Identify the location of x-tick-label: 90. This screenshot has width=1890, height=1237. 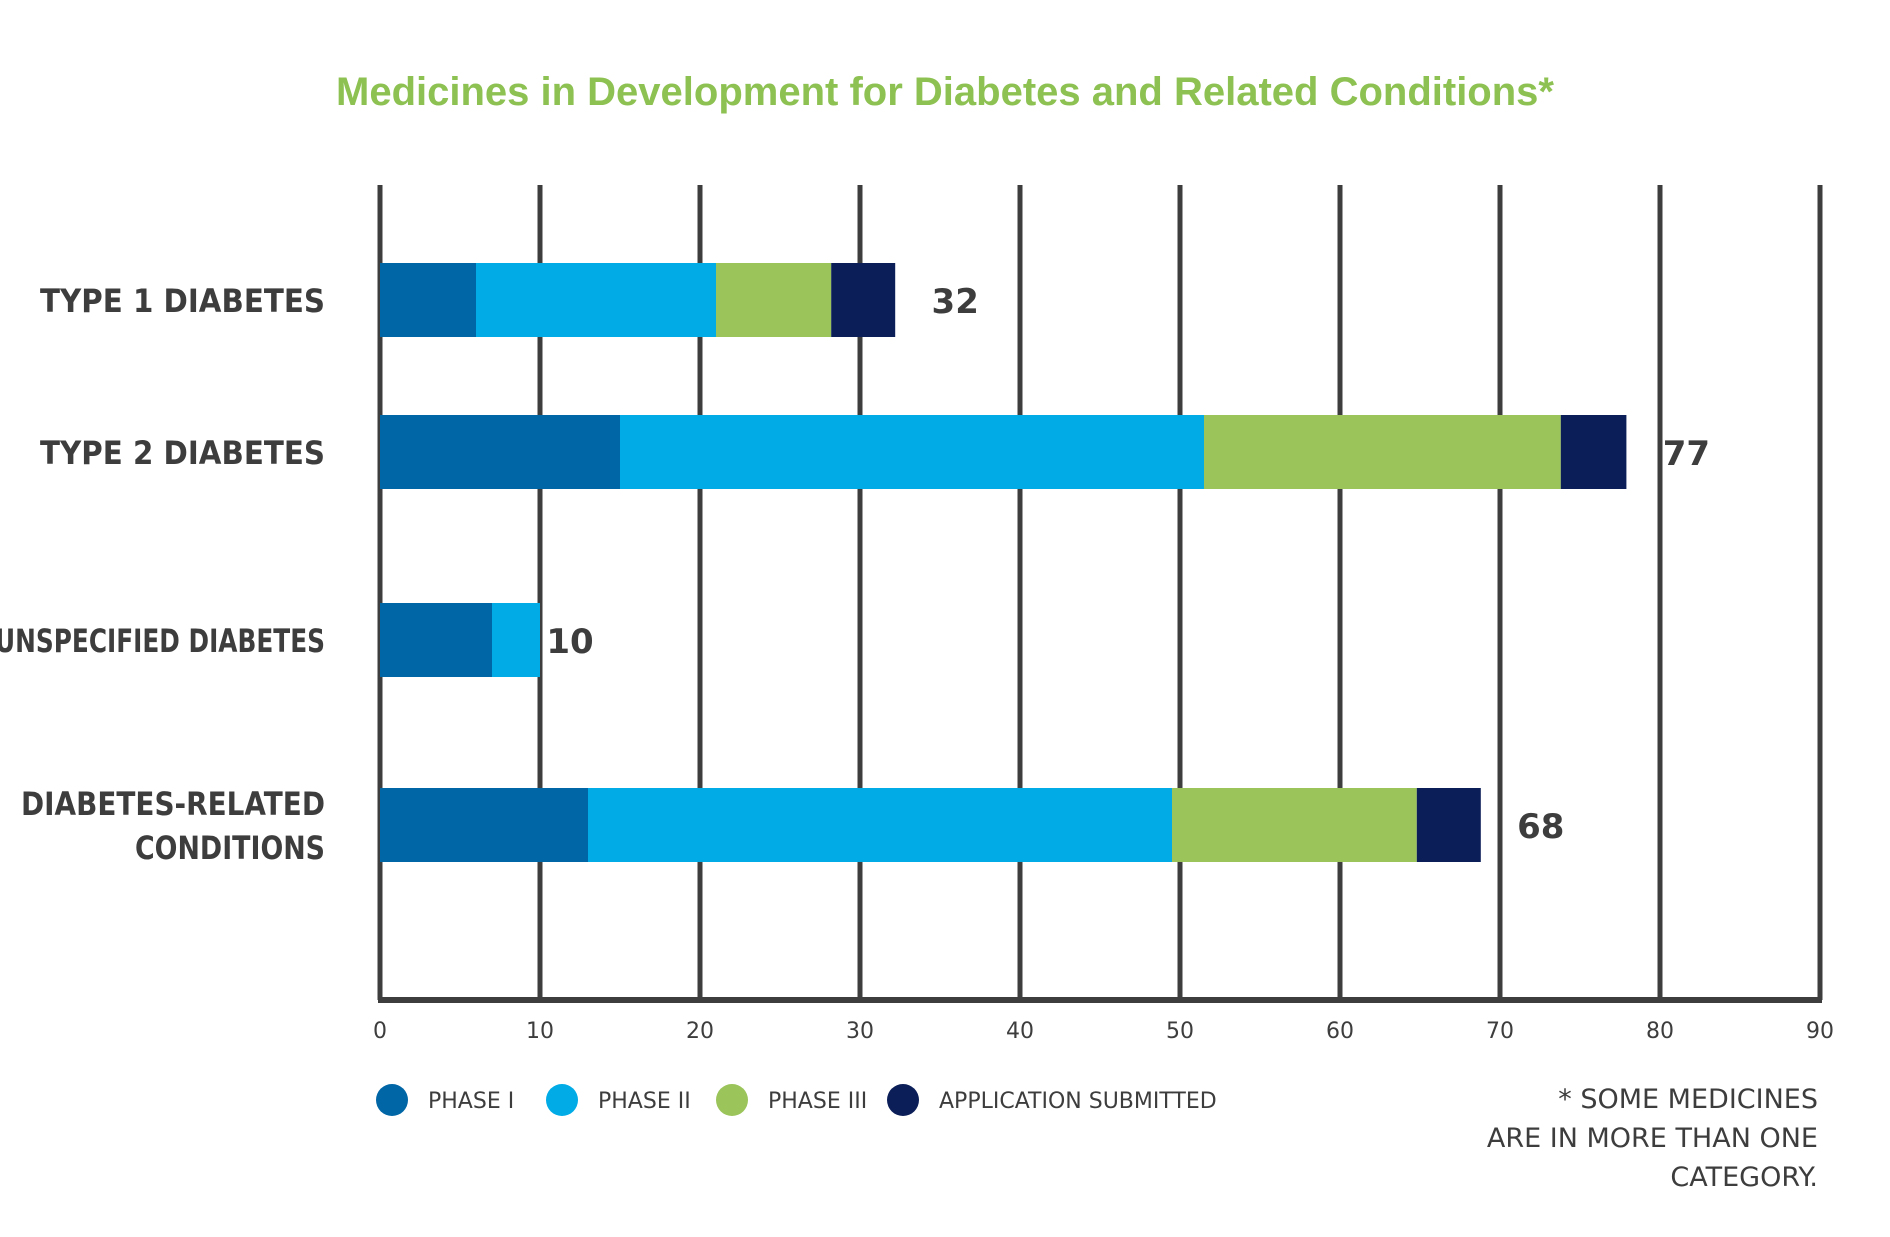
(1820, 1031).